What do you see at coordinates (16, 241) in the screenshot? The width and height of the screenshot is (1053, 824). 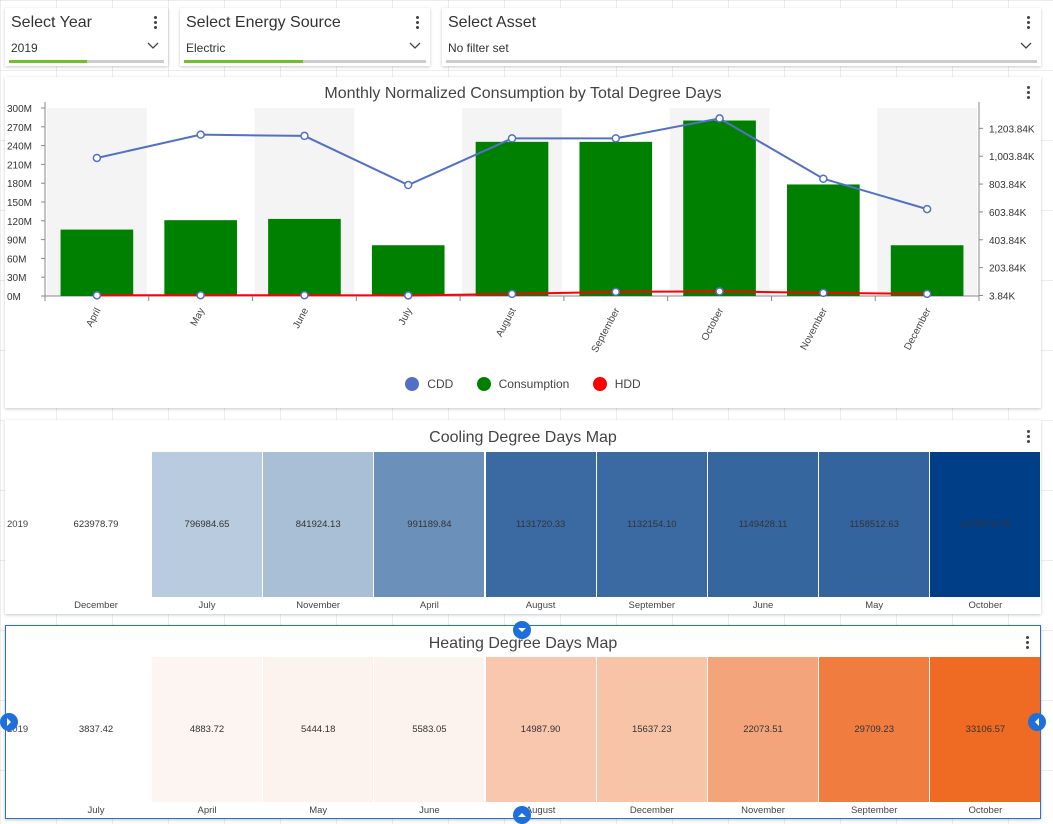 I see `y-left-tick-label: 90M` at bounding box center [16, 241].